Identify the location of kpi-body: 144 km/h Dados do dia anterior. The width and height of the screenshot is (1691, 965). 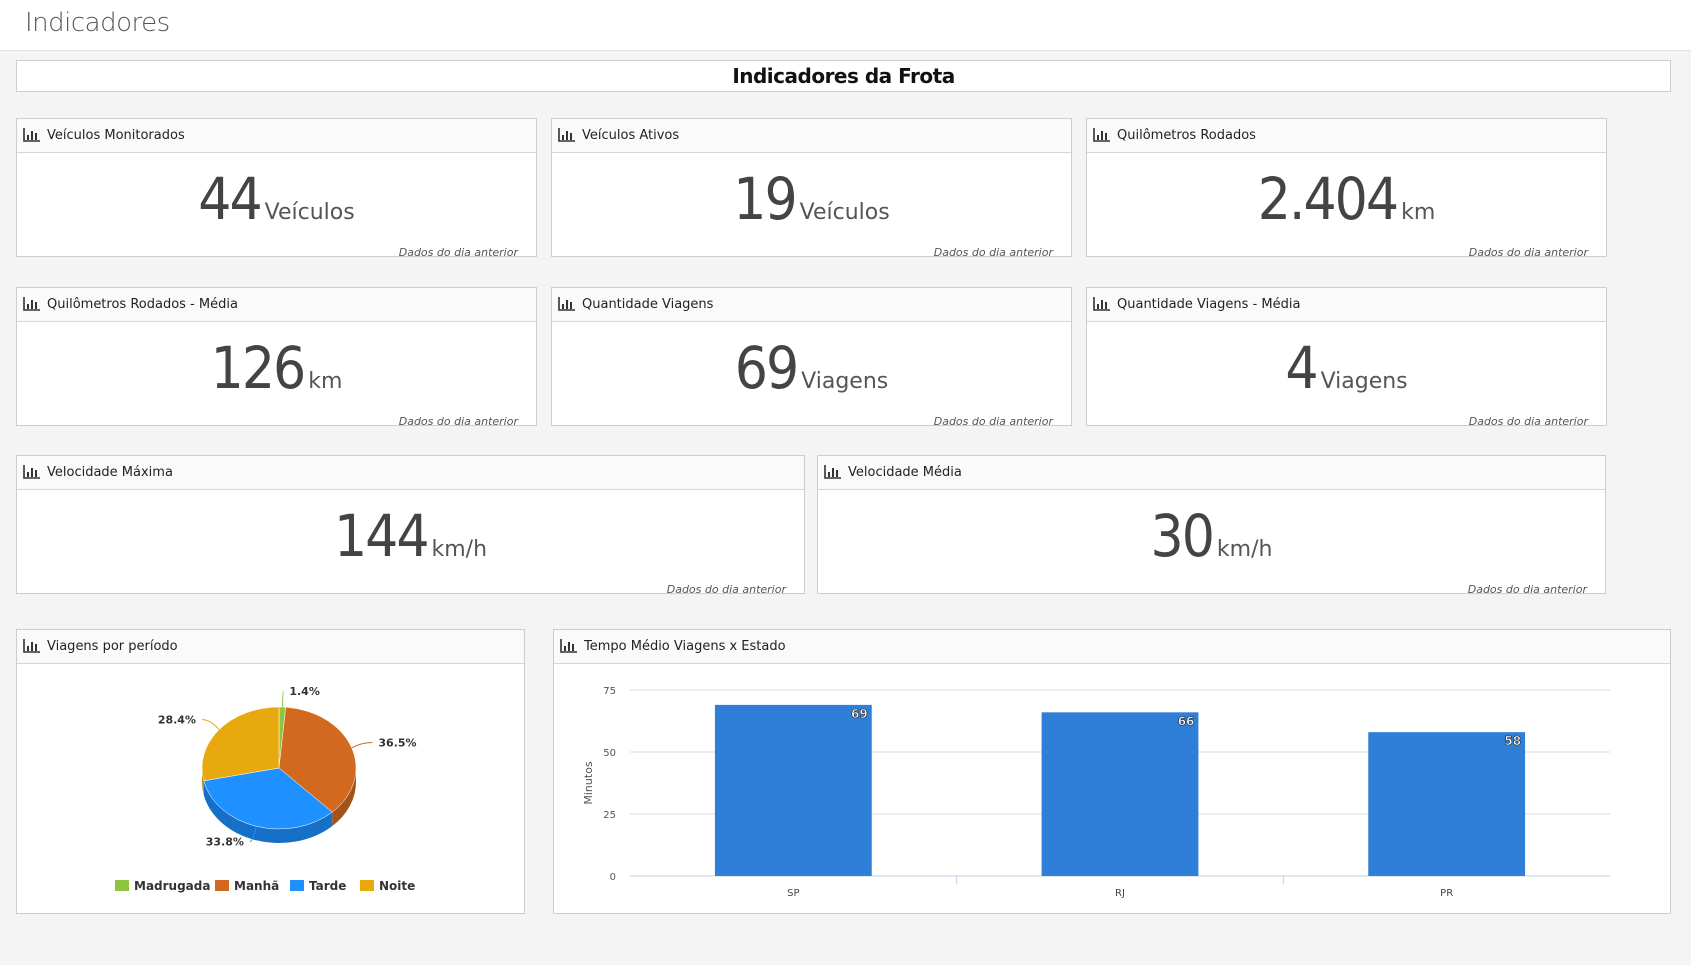
(410, 545).